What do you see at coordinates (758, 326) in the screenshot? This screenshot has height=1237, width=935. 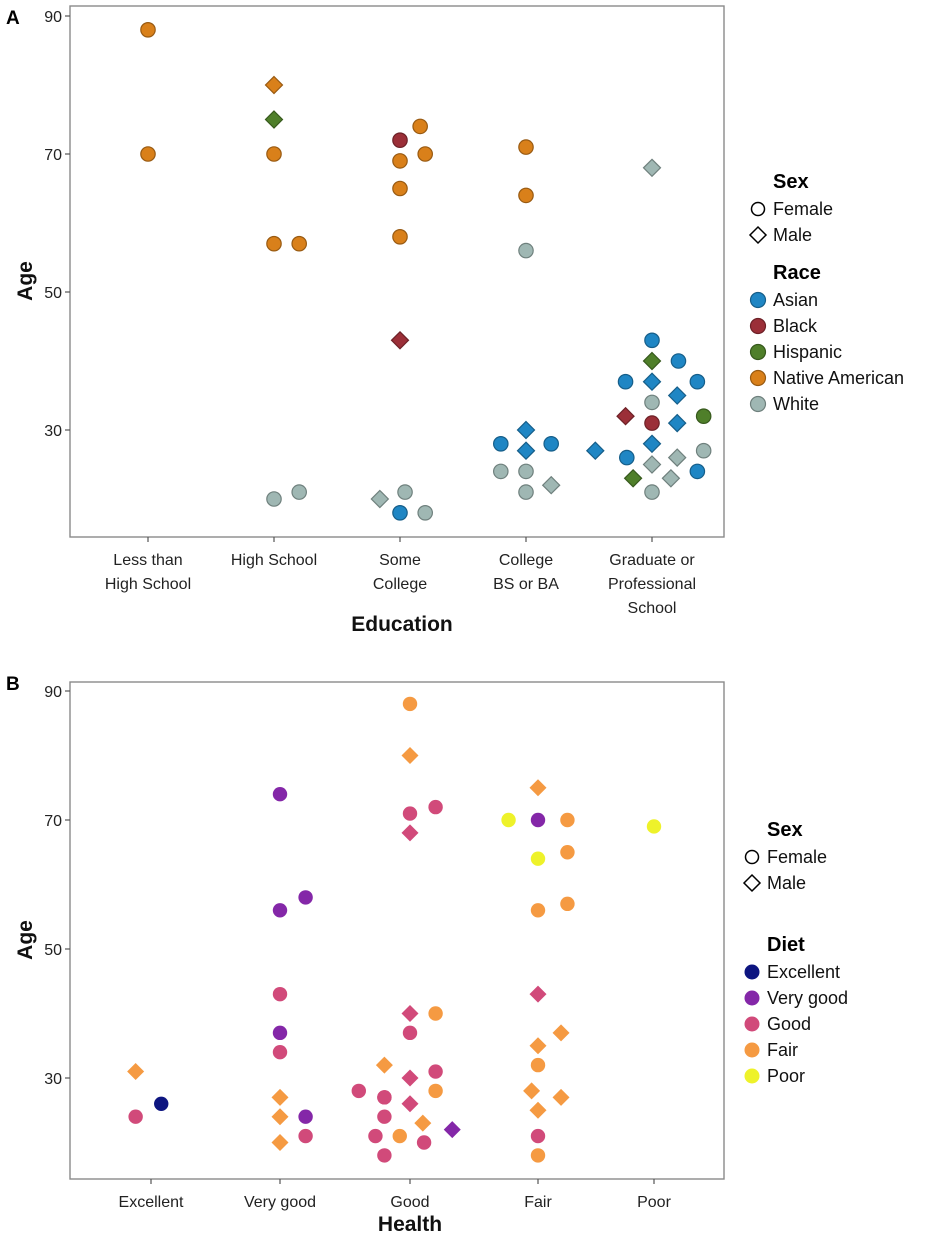 I see `legend-swatch-black` at bounding box center [758, 326].